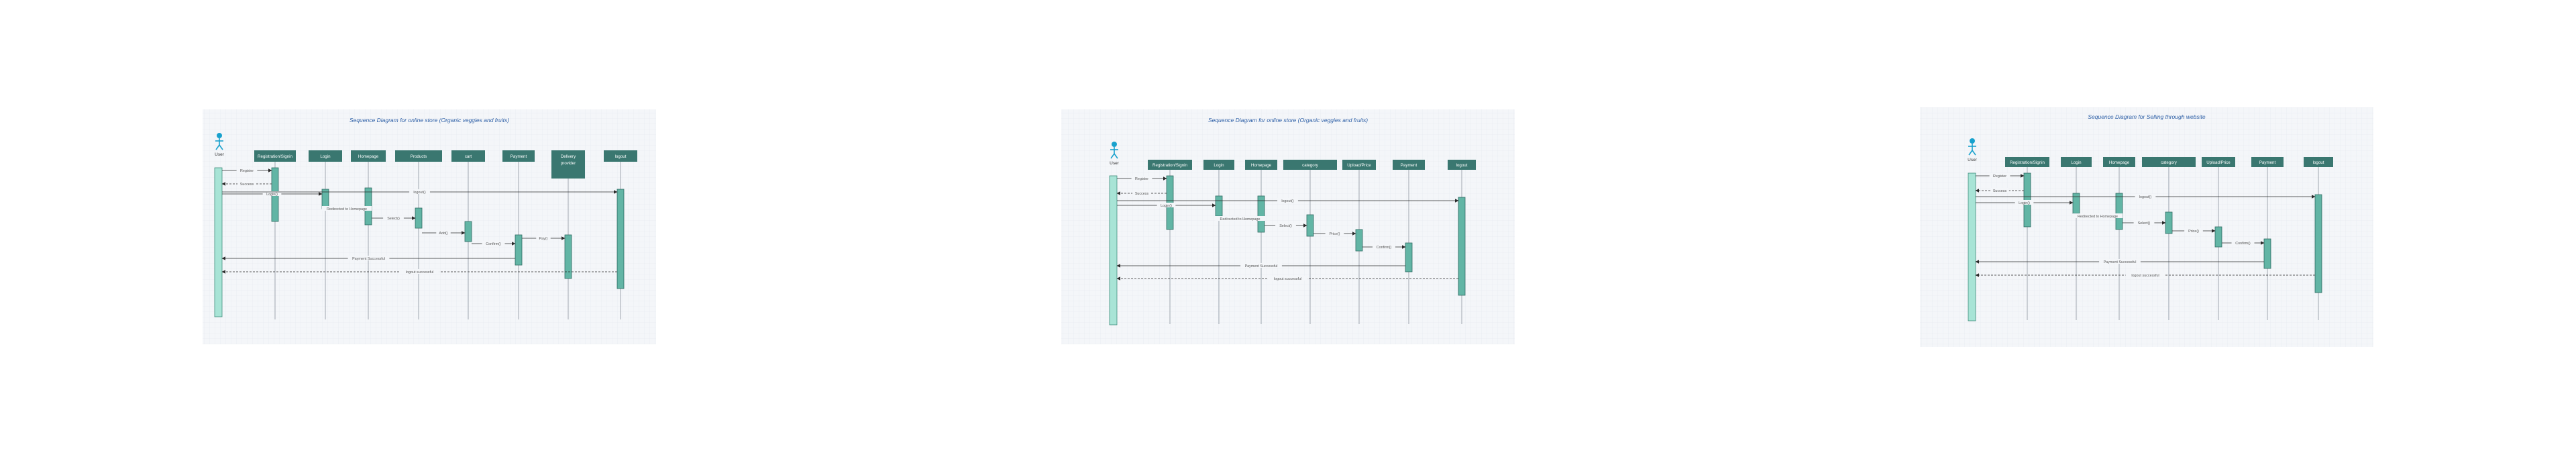  What do you see at coordinates (1972, 147) in the screenshot?
I see `actor-icon` at bounding box center [1972, 147].